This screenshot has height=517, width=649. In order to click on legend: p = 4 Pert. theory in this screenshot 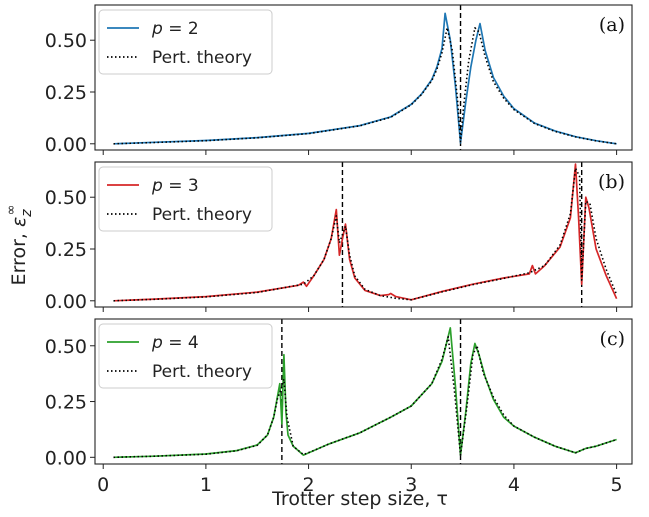, I will do `click(185, 356)`.